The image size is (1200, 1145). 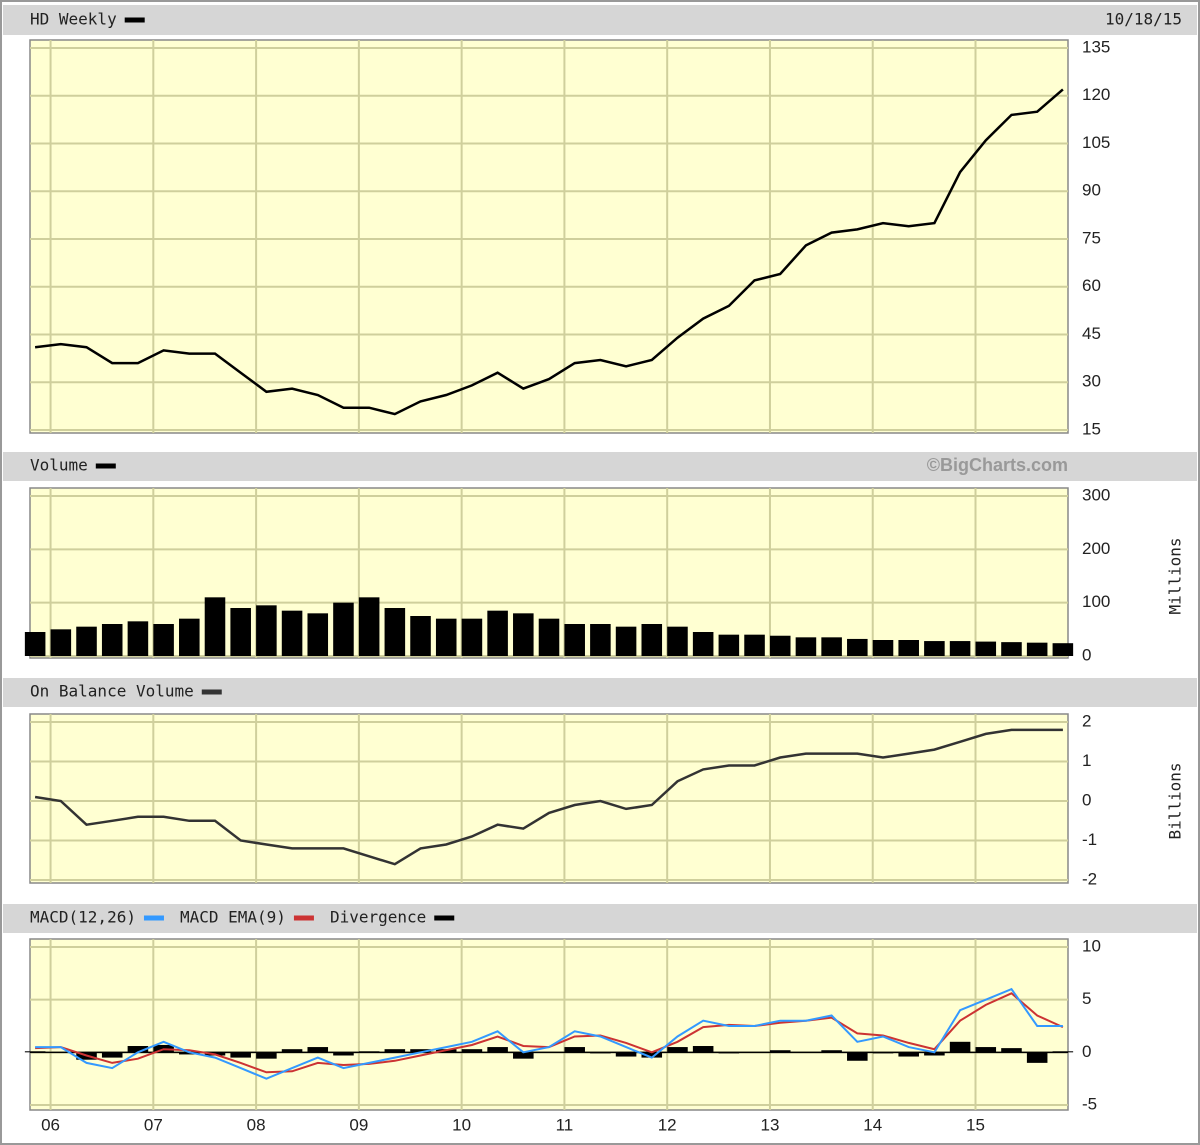 I want to click on y-tick-label: 2, so click(x=1086, y=720).